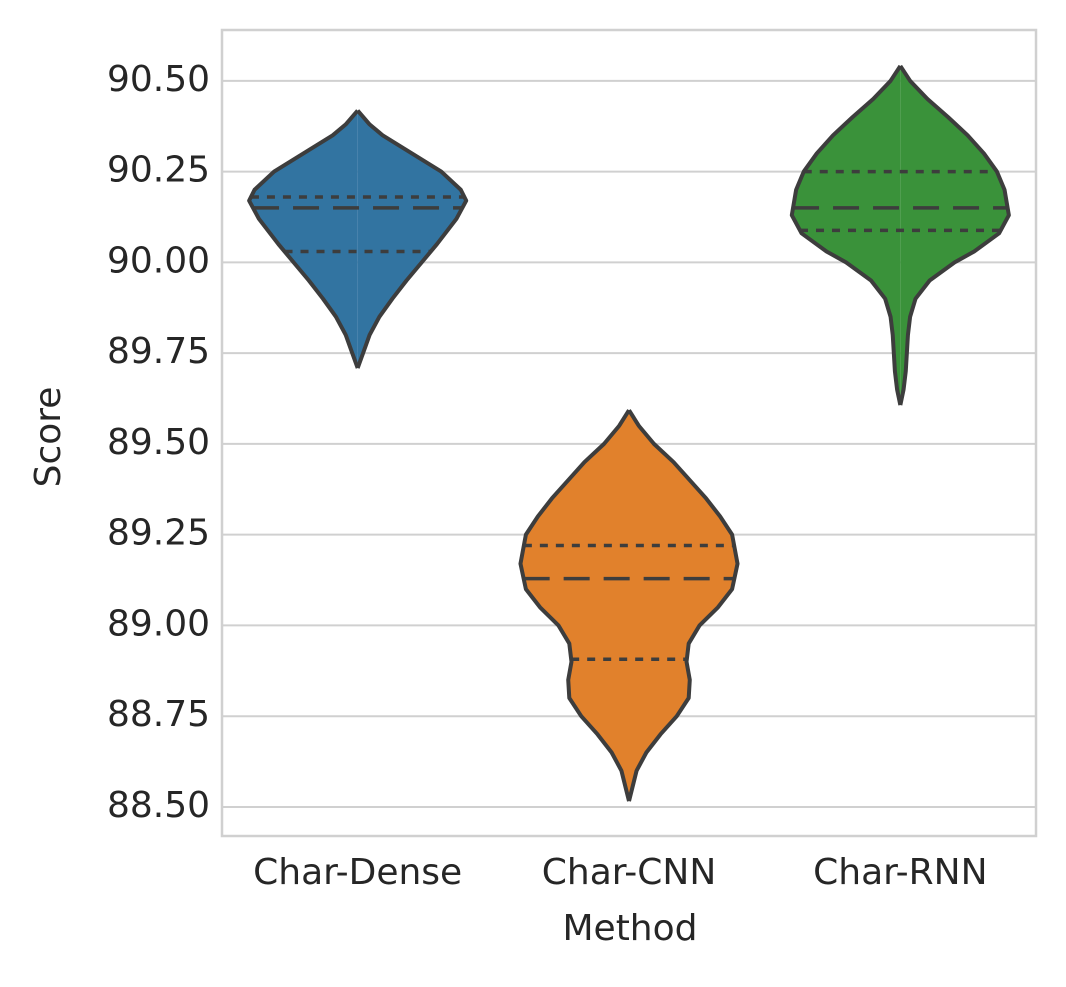  I want to click on y-tick-label: 88.50, so click(158, 805).